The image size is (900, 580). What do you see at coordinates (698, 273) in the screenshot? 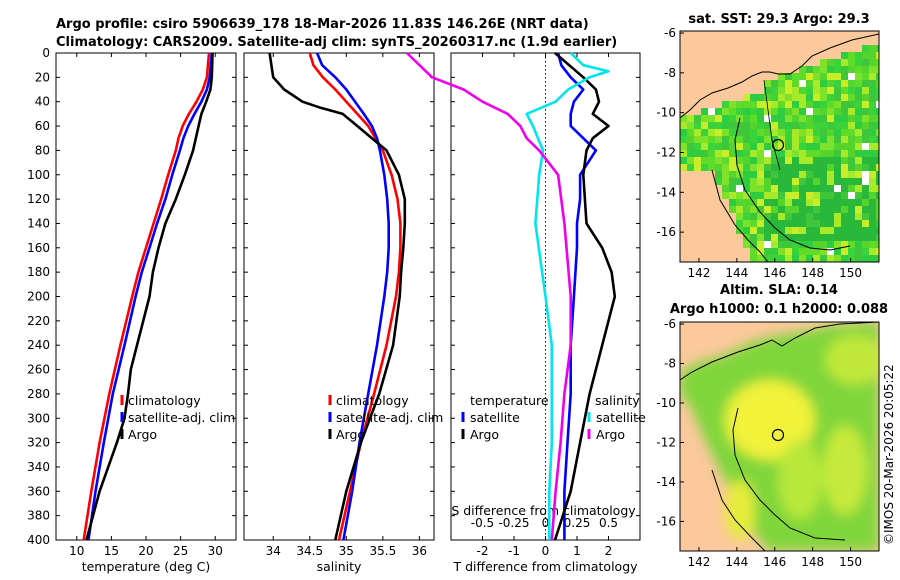
I see `sst-map-xtick-label: 142` at bounding box center [698, 273].